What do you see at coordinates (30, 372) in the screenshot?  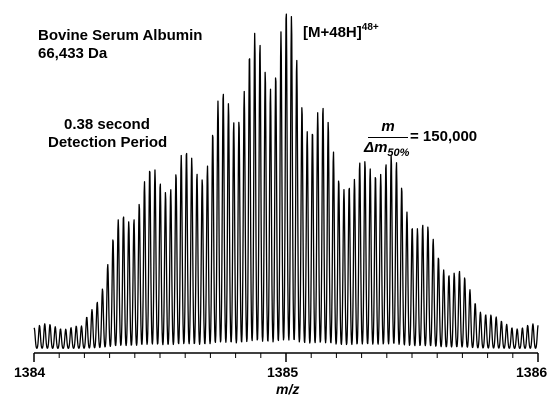 I see `x-tick-label-0: 1384` at bounding box center [30, 372].